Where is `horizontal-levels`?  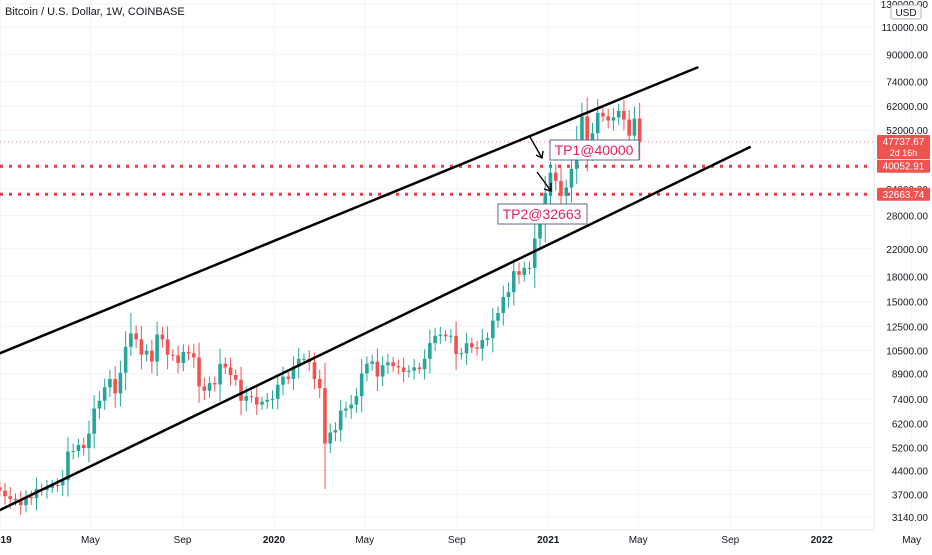 horizontal-levels is located at coordinates (436, 168).